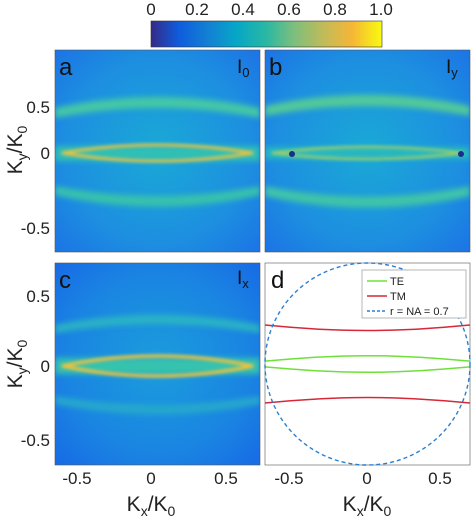 The height and width of the screenshot is (523, 474). Describe the element at coordinates (277, 280) in the screenshot. I see `panel-letter: d` at that location.